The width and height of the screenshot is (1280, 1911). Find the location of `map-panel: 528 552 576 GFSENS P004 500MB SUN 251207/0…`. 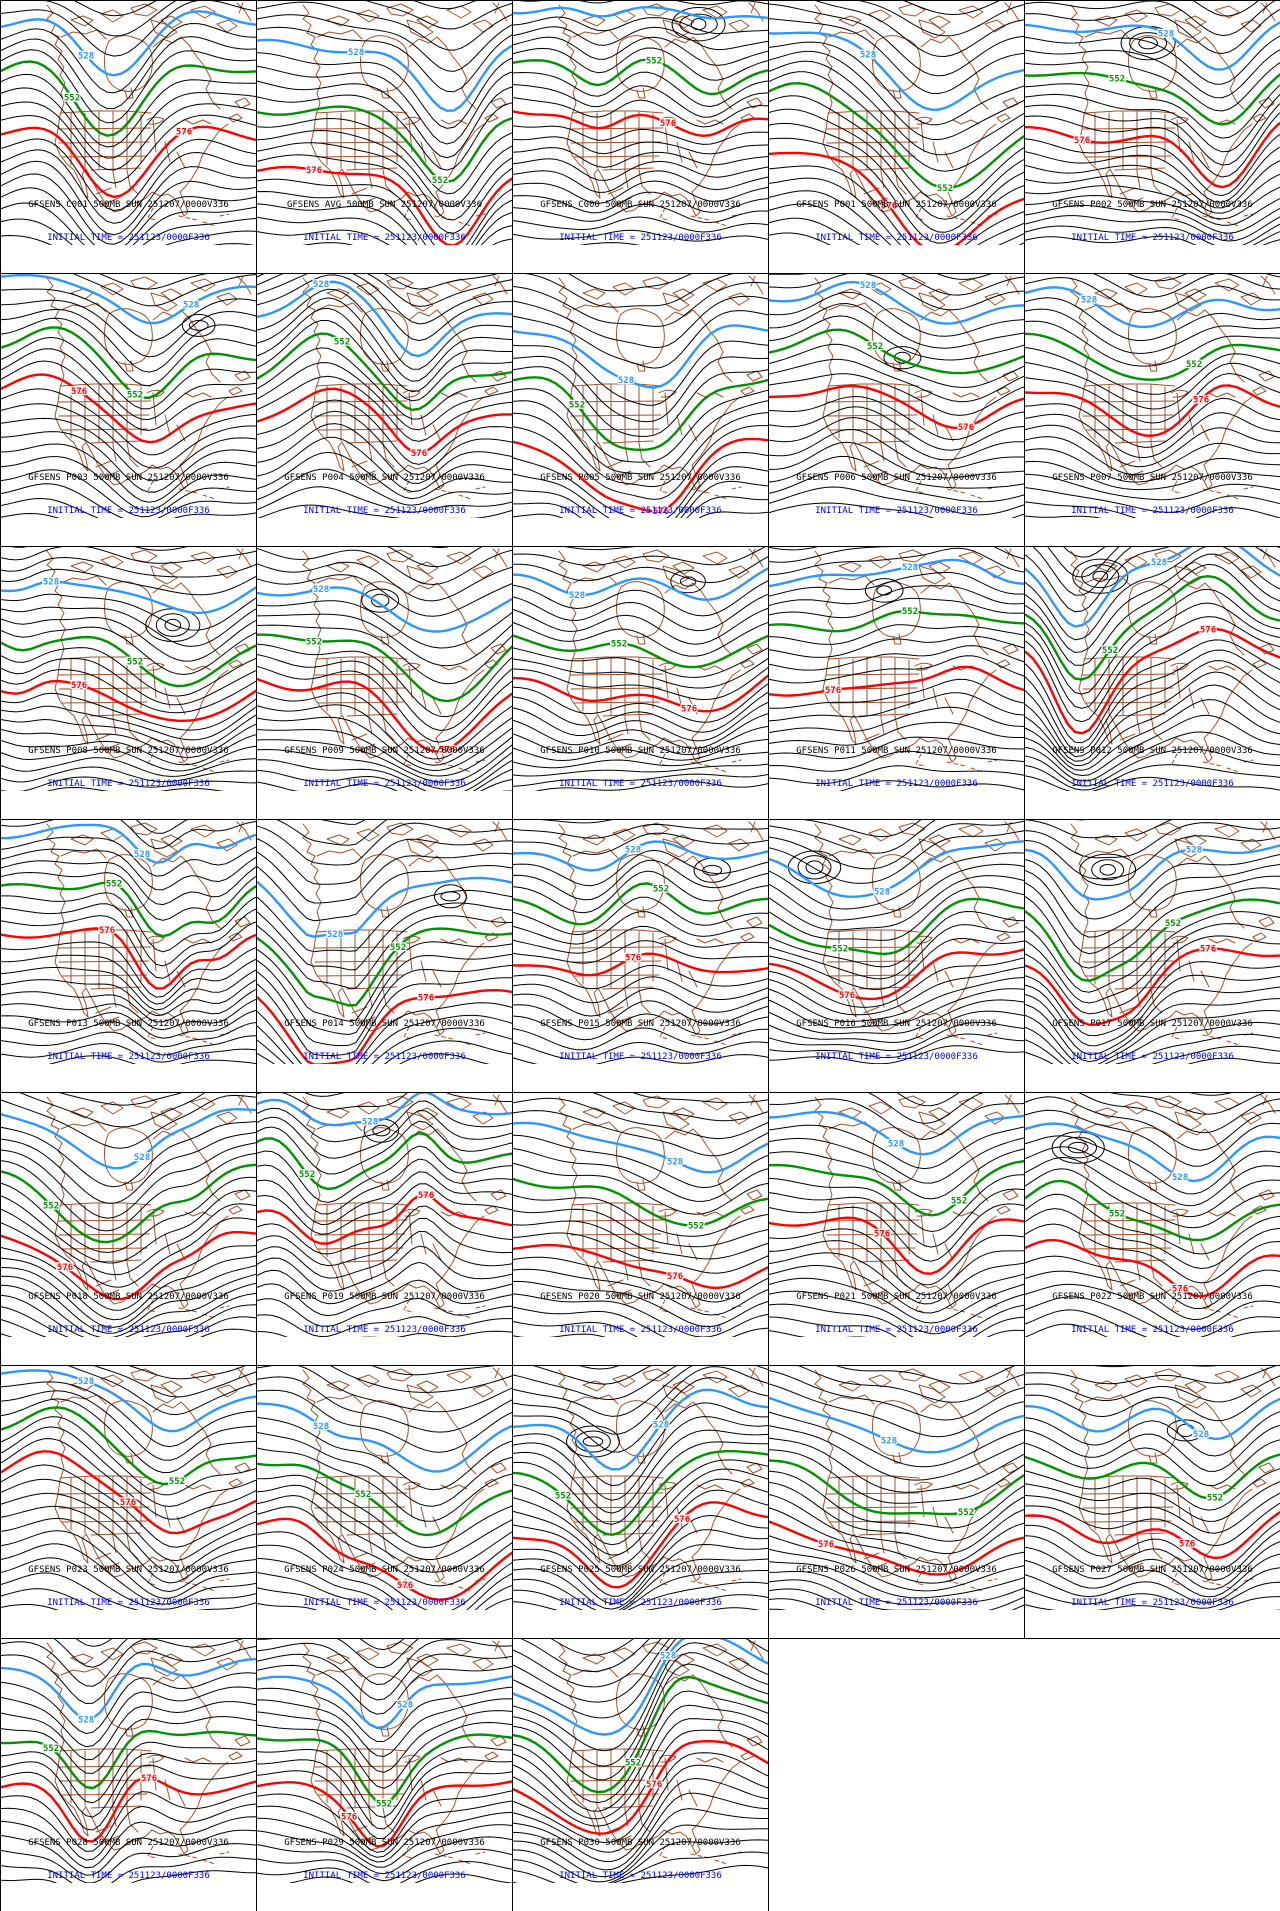

map-panel: 528 552 576 GFSENS P004 500MB SUN 251207/0… is located at coordinates (384, 410).